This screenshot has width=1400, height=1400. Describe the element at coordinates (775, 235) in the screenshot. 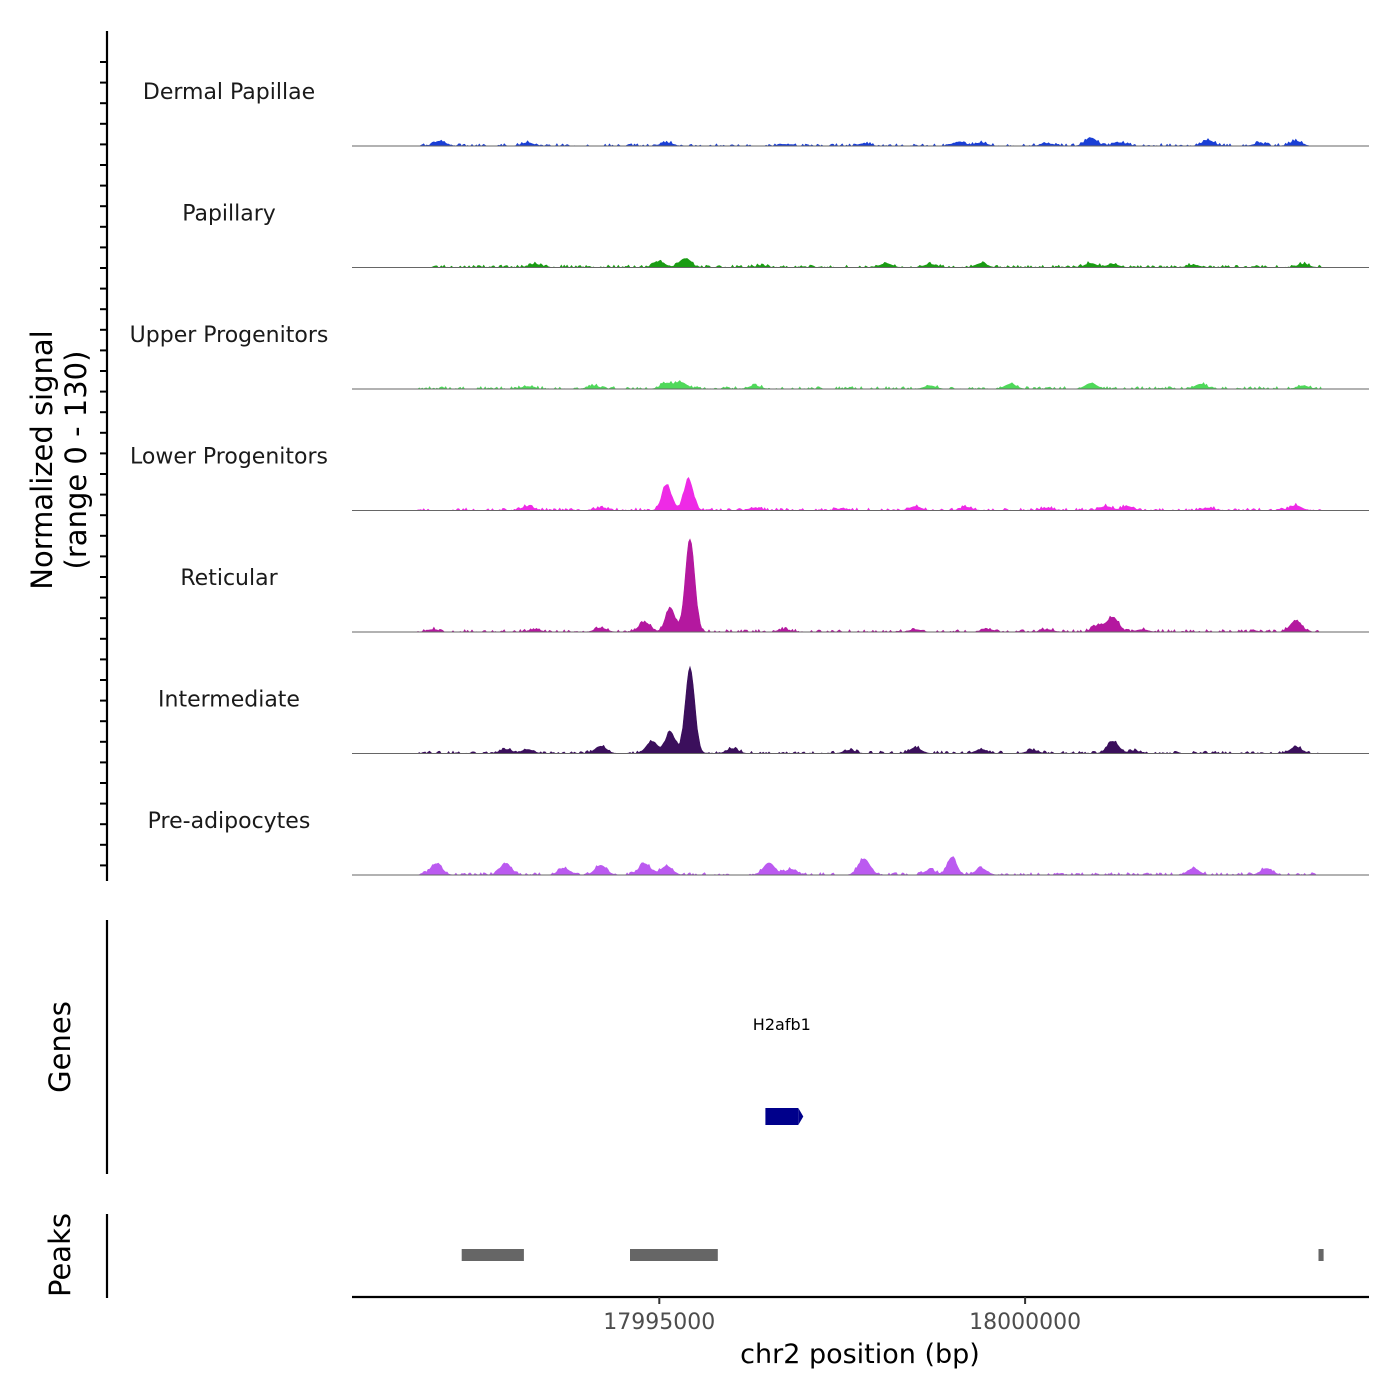

I see `track-papillary: Papillary` at that location.